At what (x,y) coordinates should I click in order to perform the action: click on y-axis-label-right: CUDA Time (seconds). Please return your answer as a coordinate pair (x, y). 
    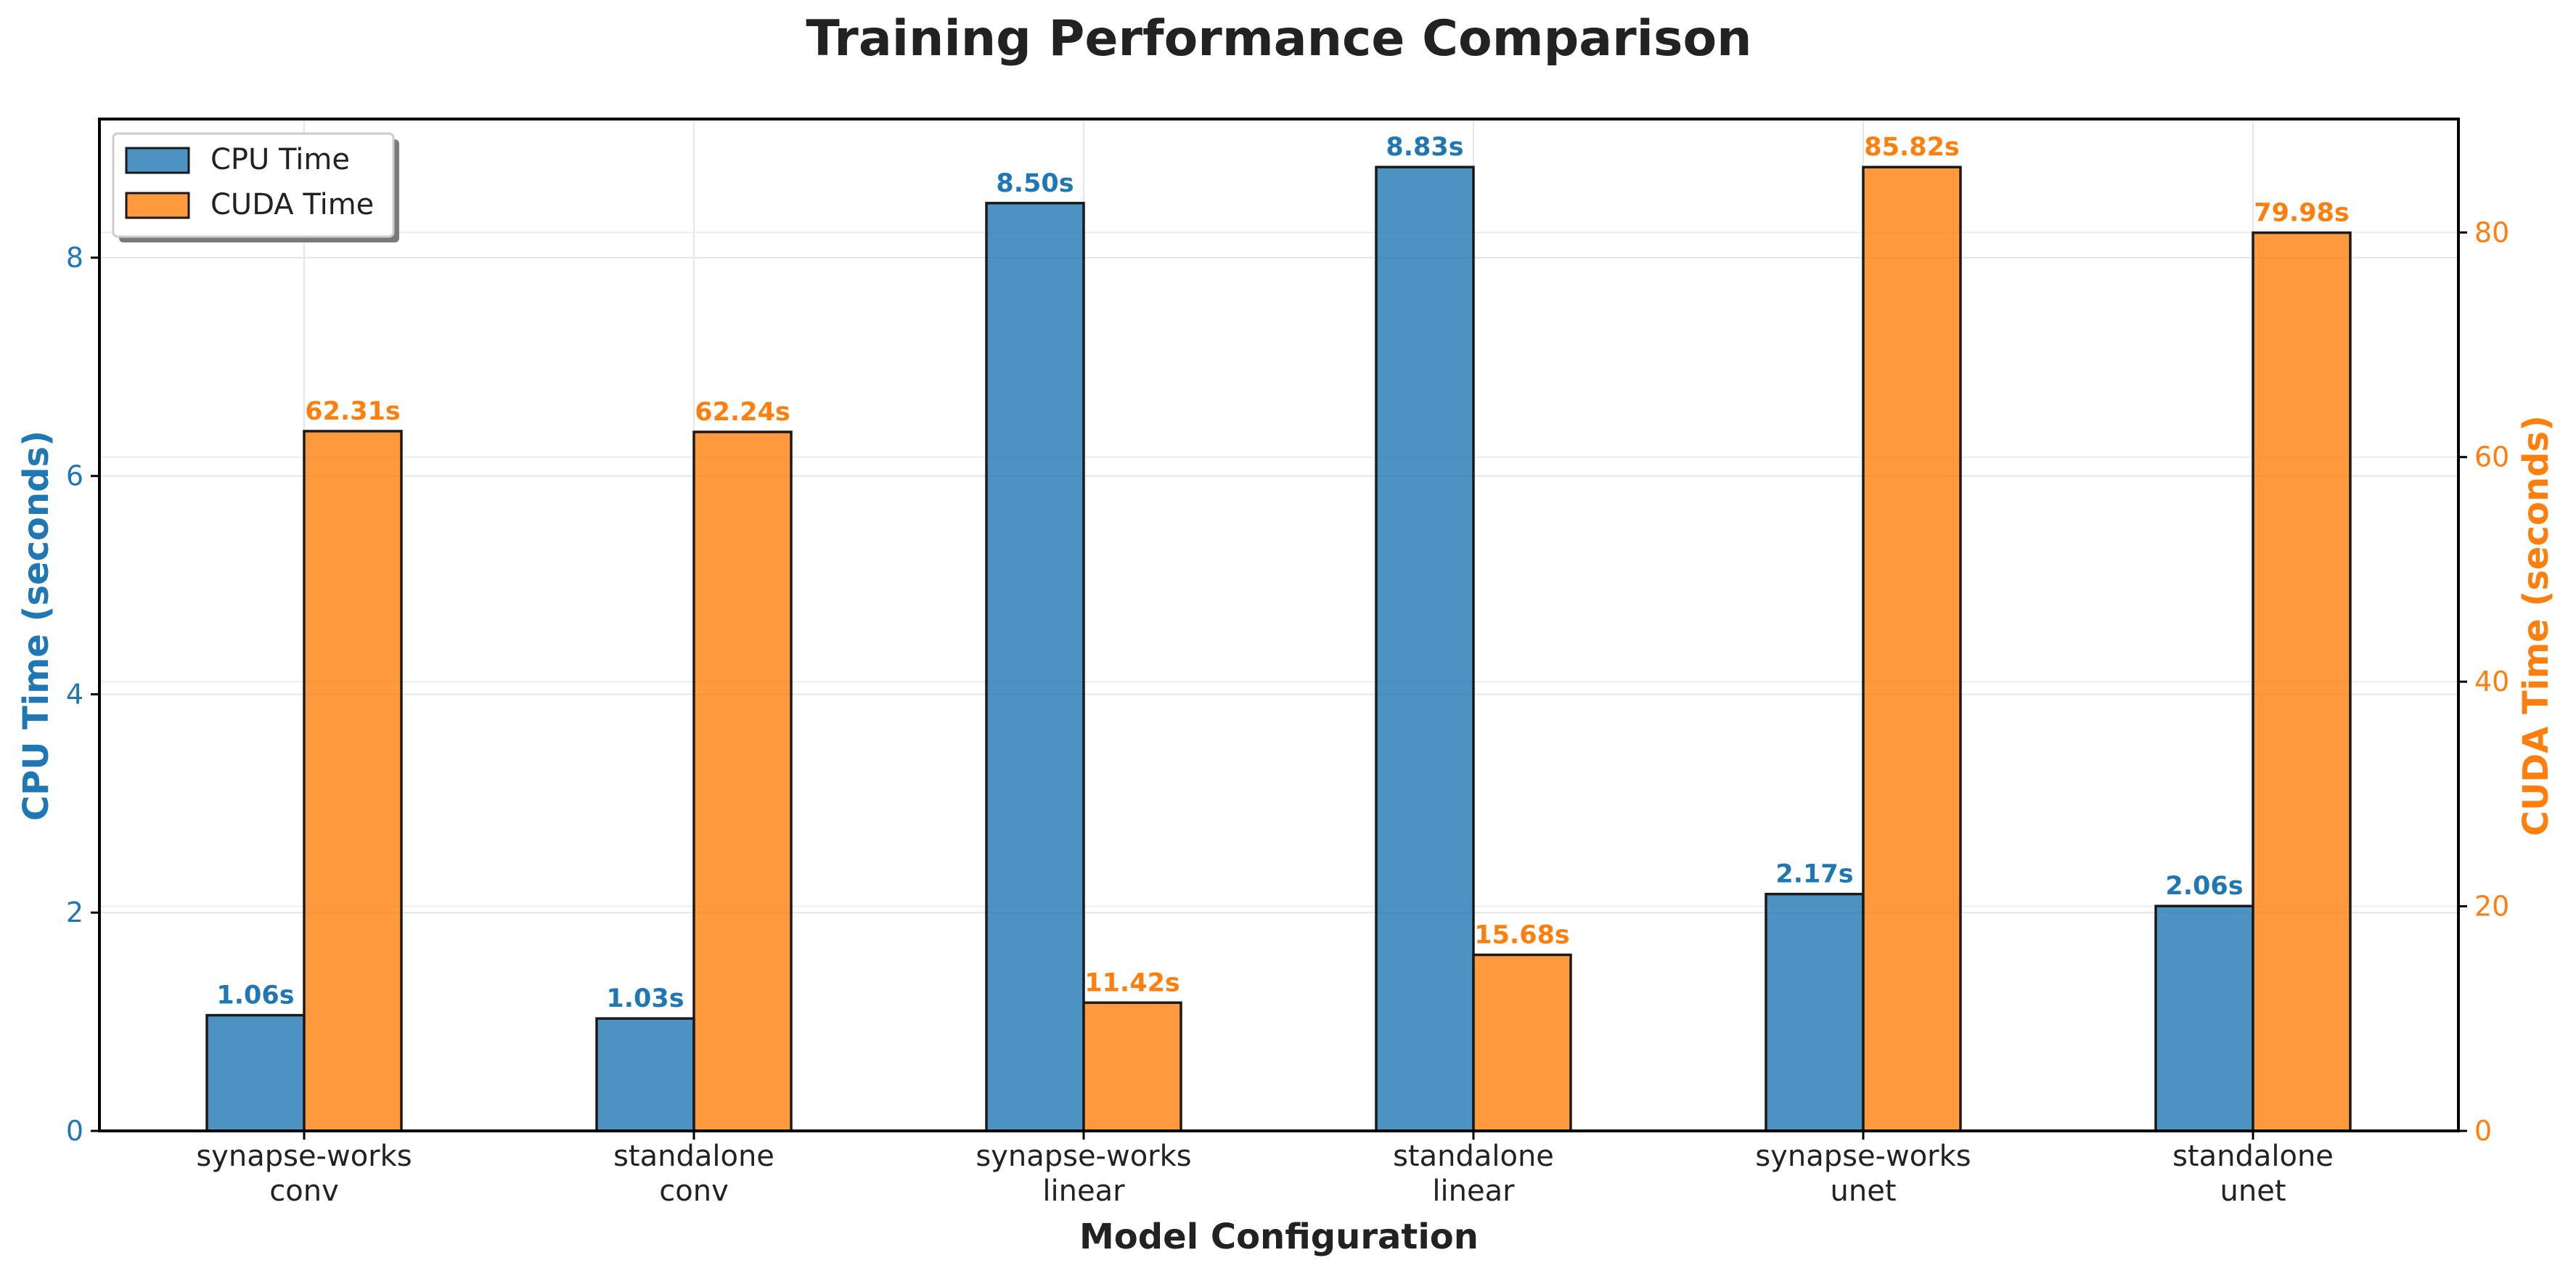
    Looking at the image, I should click on (2536, 625).